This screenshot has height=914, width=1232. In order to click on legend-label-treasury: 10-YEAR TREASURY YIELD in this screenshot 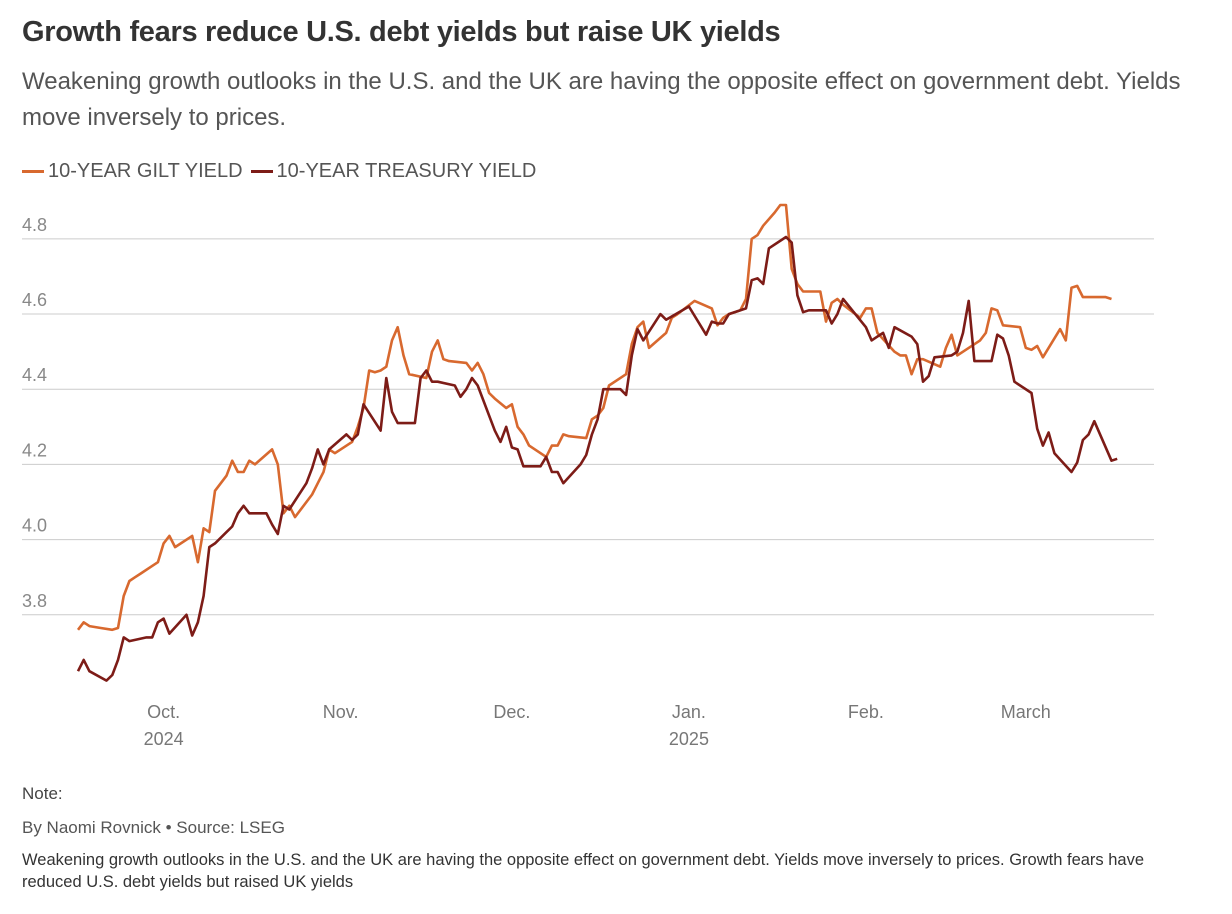, I will do `click(406, 171)`.